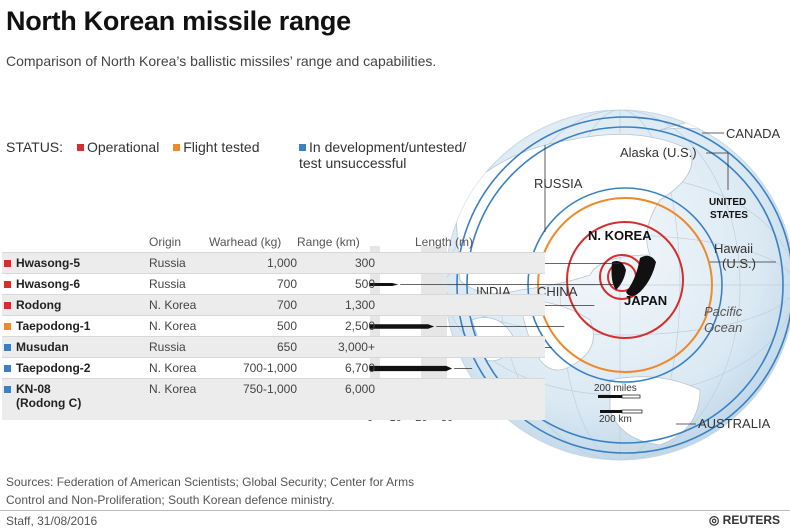  I want to click on reuters-logo: ◎ REUTERS, so click(744, 520).